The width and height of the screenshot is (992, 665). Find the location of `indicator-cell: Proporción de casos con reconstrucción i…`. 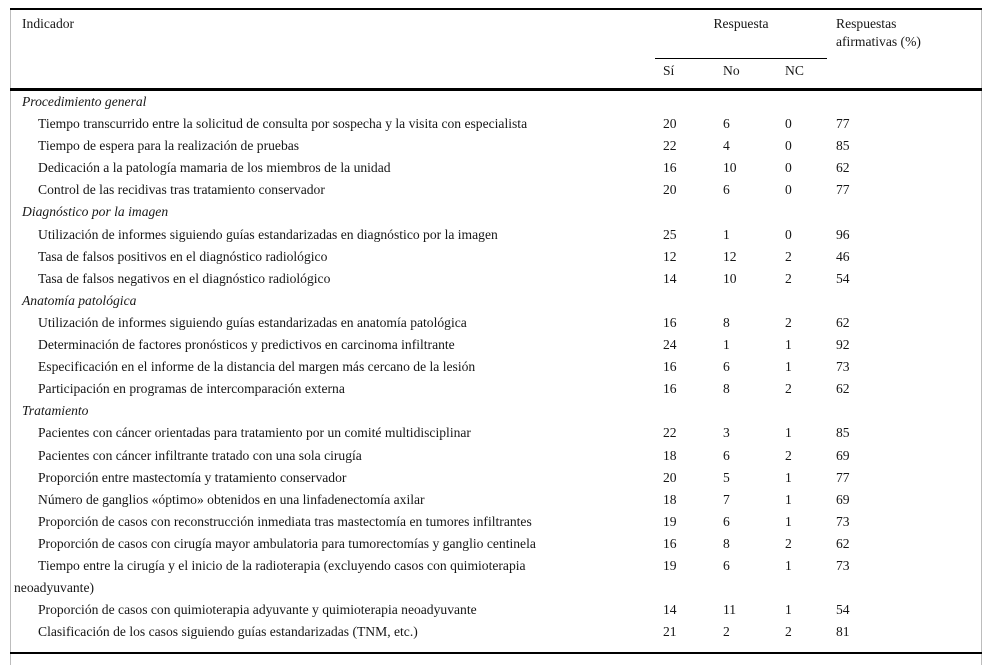

indicator-cell: Proporción de casos con reconstrucción i… is located at coordinates (285, 521).